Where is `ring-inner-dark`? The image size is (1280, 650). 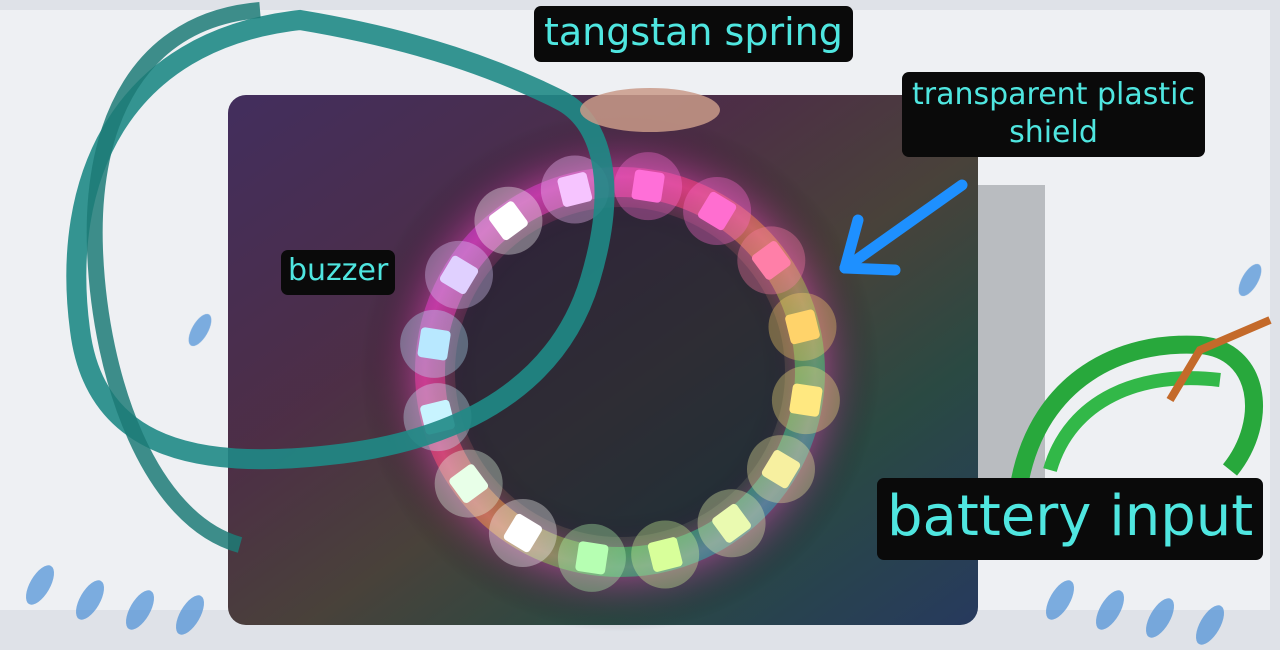 ring-inner-dark is located at coordinates (620, 372).